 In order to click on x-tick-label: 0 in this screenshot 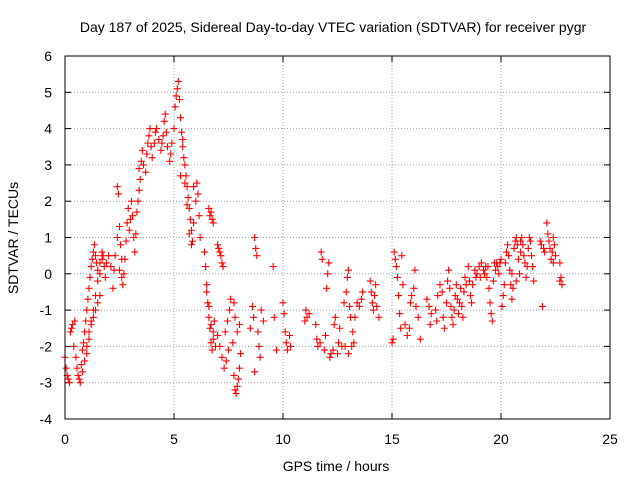, I will do `click(65, 439)`.